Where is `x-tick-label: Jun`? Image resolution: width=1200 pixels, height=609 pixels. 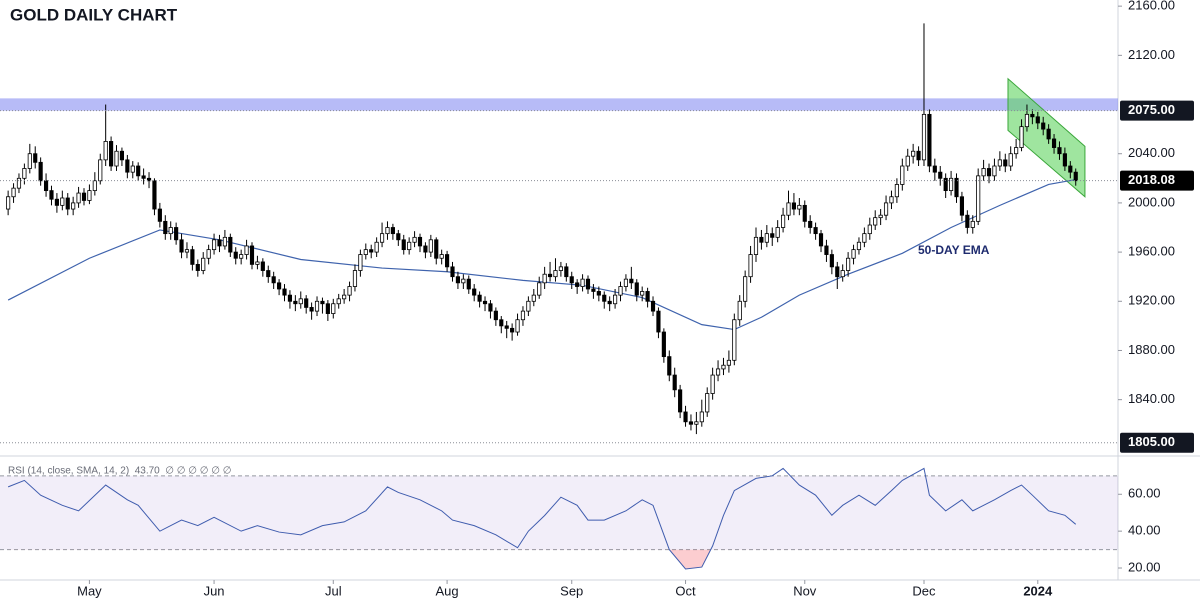
x-tick-label: Jun is located at coordinates (214, 590).